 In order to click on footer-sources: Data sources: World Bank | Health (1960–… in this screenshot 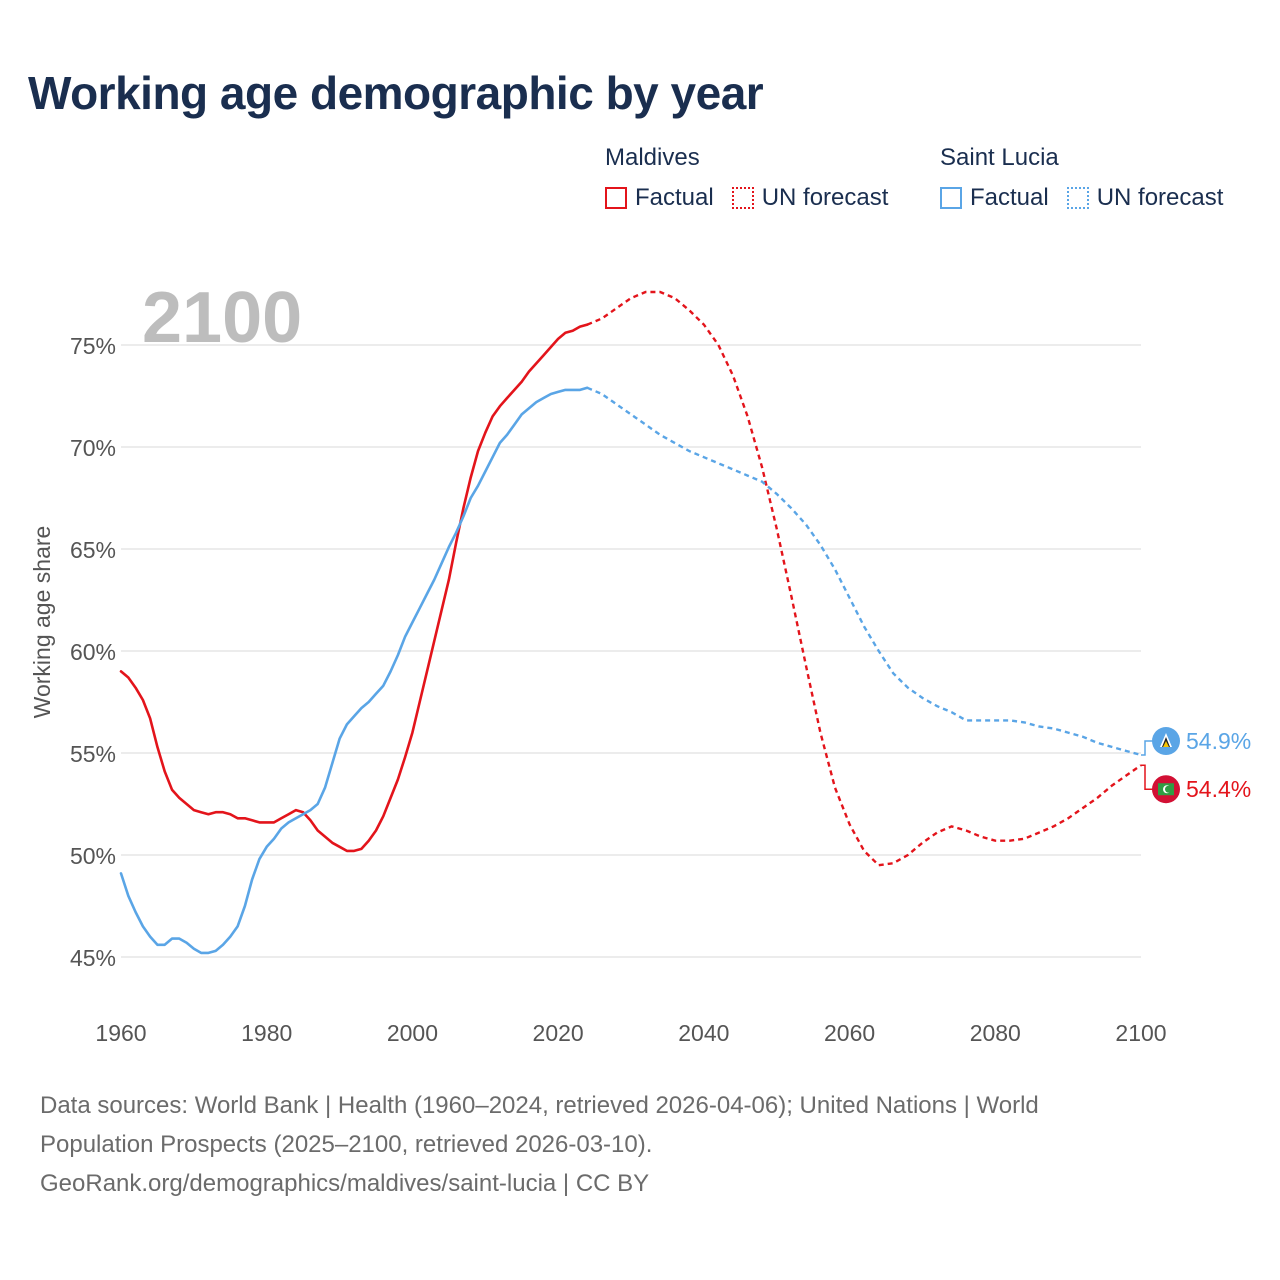, I will do `click(539, 1105)`.